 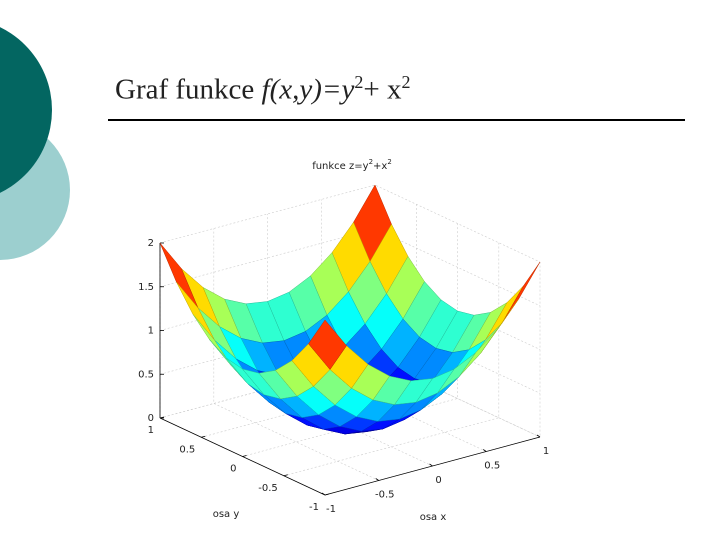 I want to click on y-tick-label: 0.5, so click(x=187, y=449).